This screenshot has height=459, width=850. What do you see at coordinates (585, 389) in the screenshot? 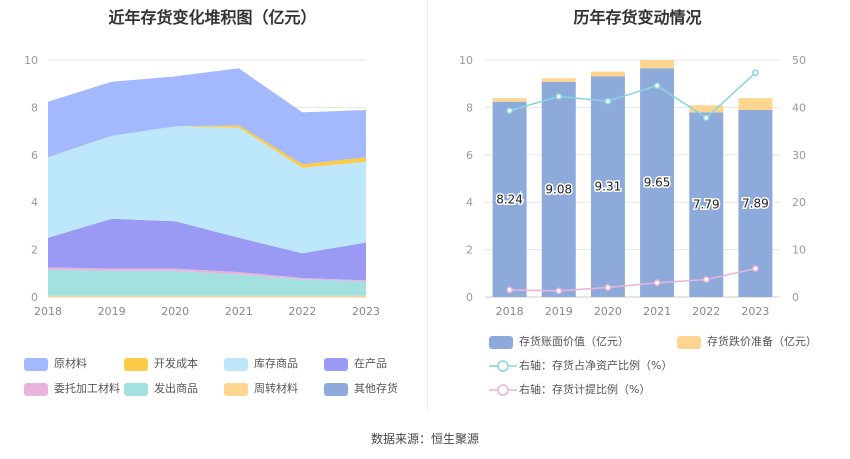
I see `legend-label: 右轴：存货计提比例（%）` at bounding box center [585, 389].